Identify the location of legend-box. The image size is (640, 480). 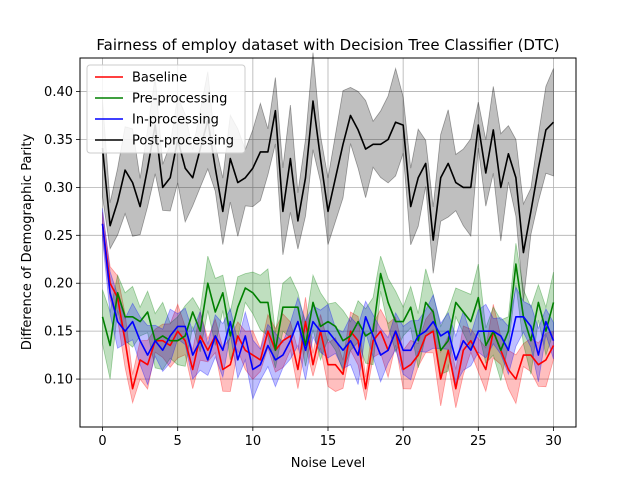
(166, 109).